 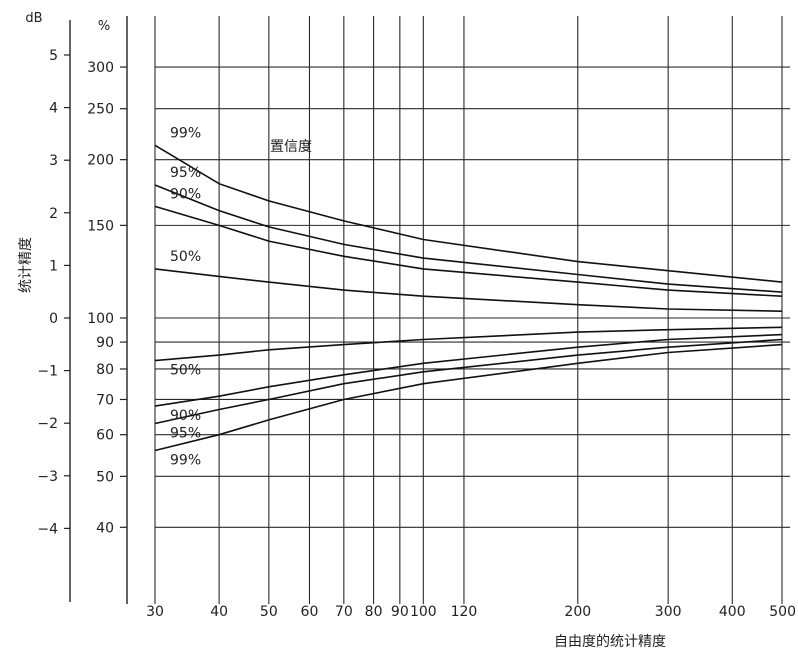 What do you see at coordinates (269, 612) in the screenshot?
I see `x-tick-label-50: 50` at bounding box center [269, 612].